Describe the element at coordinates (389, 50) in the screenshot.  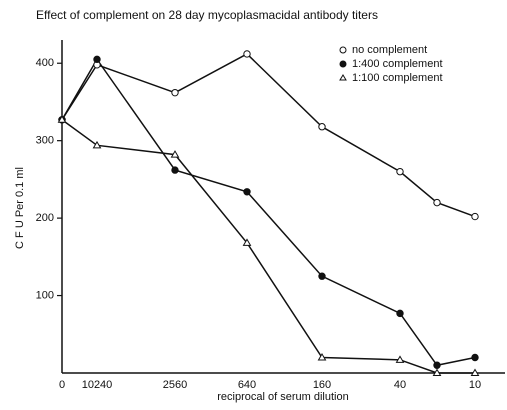
I see `legend-label: no complement` at that location.